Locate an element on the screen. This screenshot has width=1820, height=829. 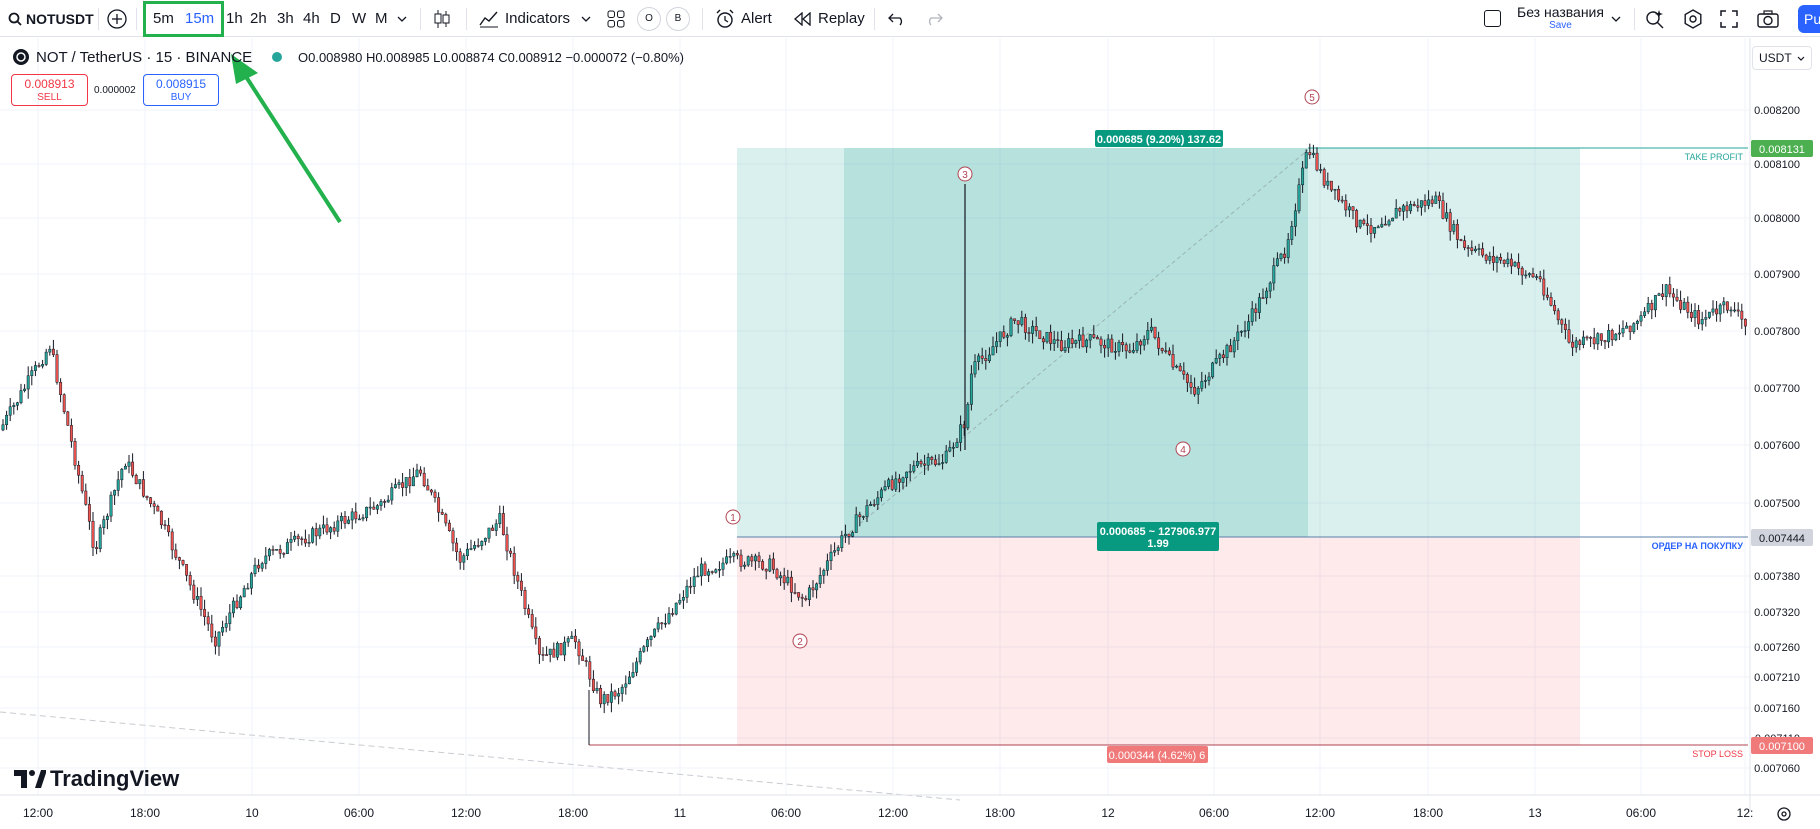
time-tick-label: 12:00 is located at coordinates (38, 813).